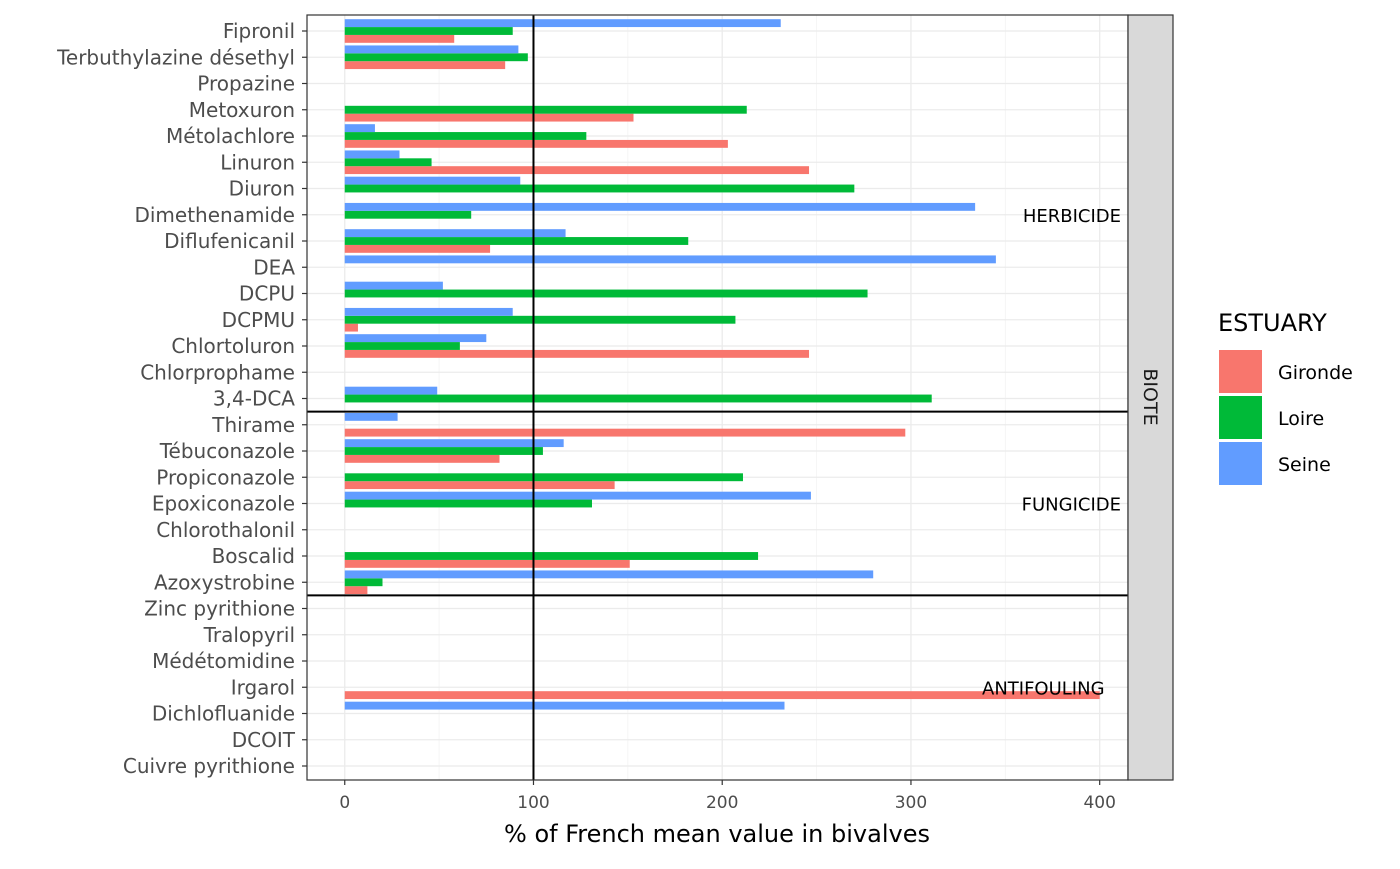 This screenshot has height=869, width=1400. Describe the element at coordinates (262, 189) in the screenshot. I see `y-axis-label: Diuron` at that location.